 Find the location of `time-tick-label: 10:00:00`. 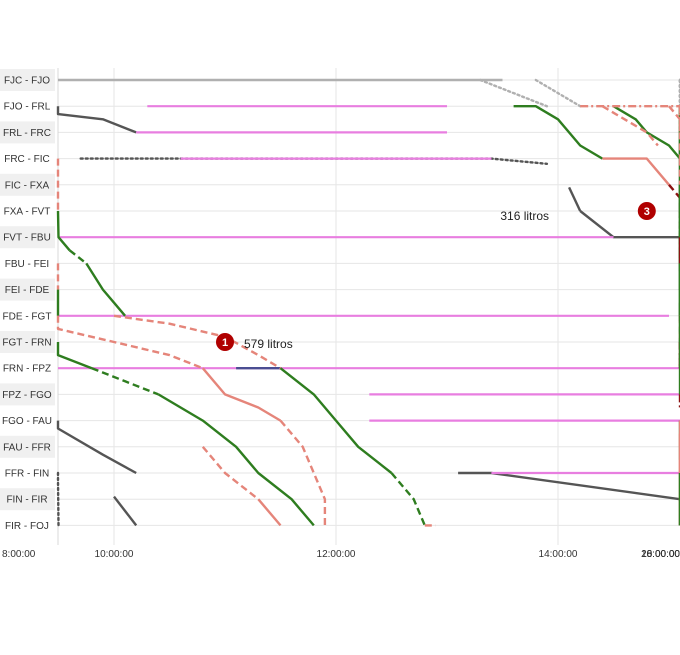

time-tick-label: 10:00:00 is located at coordinates (114, 554).